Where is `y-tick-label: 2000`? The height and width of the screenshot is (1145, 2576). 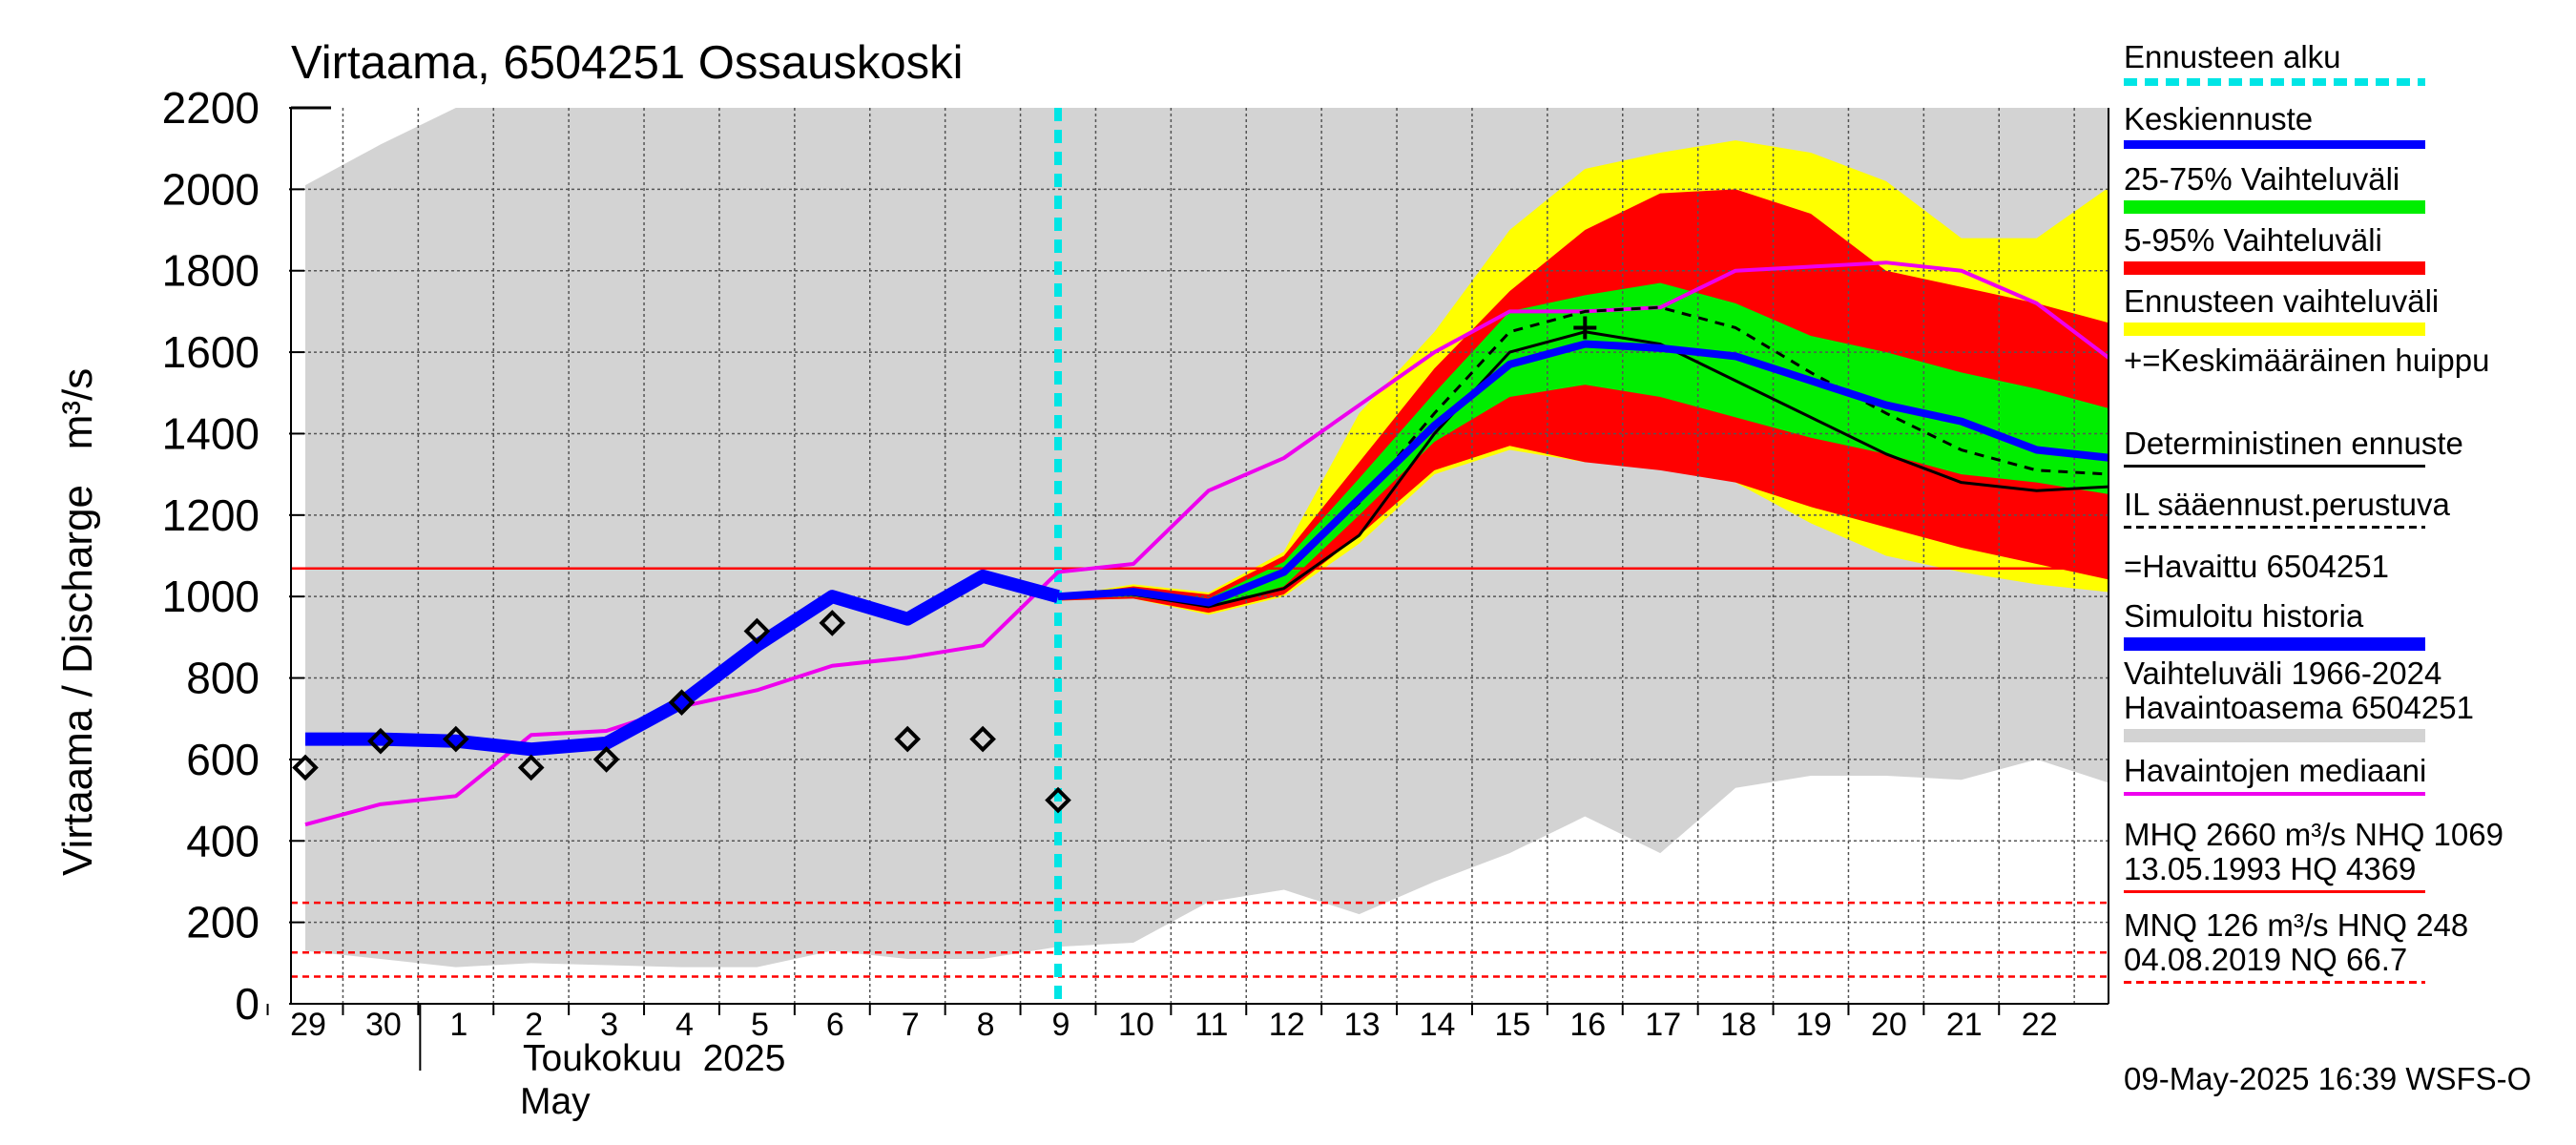
y-tick-label: 2000 is located at coordinates (211, 189).